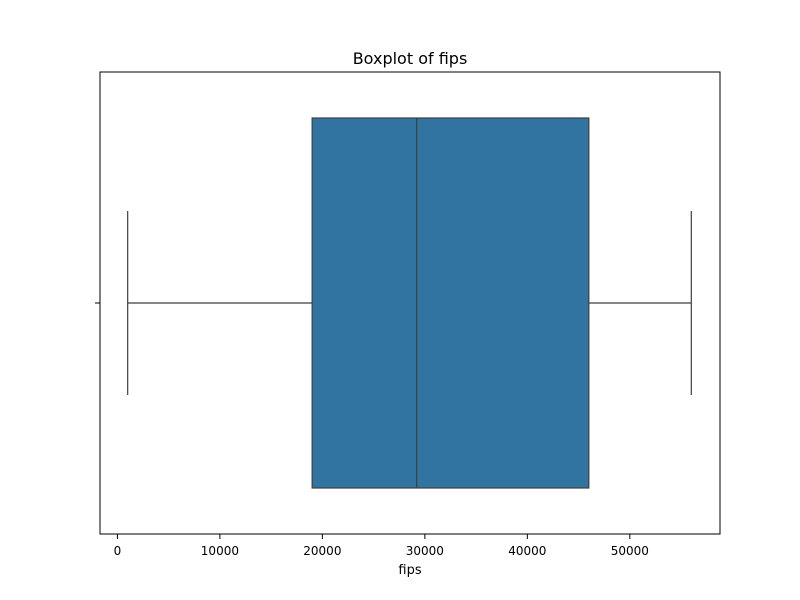  Describe the element at coordinates (118, 551) in the screenshot. I see `x-tick-label: 0` at that location.